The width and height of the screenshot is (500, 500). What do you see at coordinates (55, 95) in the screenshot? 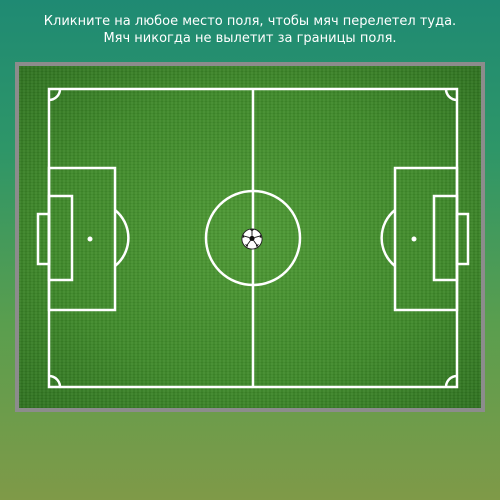
I see `corner-arc-top-left` at bounding box center [55, 95].